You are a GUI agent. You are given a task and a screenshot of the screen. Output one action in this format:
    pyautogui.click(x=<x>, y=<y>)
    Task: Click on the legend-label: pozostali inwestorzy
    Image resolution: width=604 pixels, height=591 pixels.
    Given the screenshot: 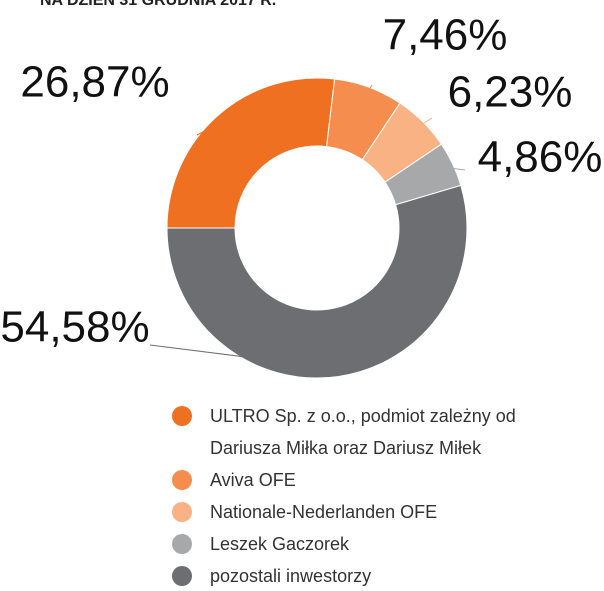 What is the action you would take?
    pyautogui.click(x=291, y=576)
    